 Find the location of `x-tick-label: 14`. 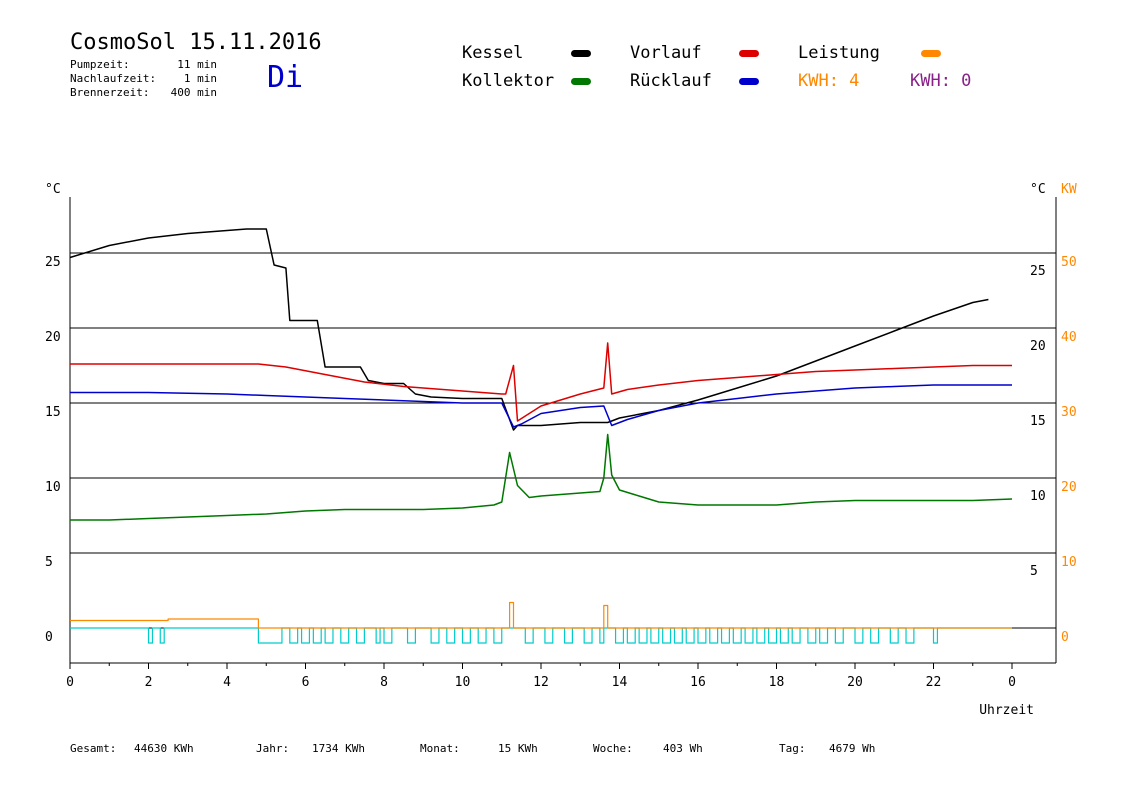

x-tick-label: 14 is located at coordinates (620, 682).